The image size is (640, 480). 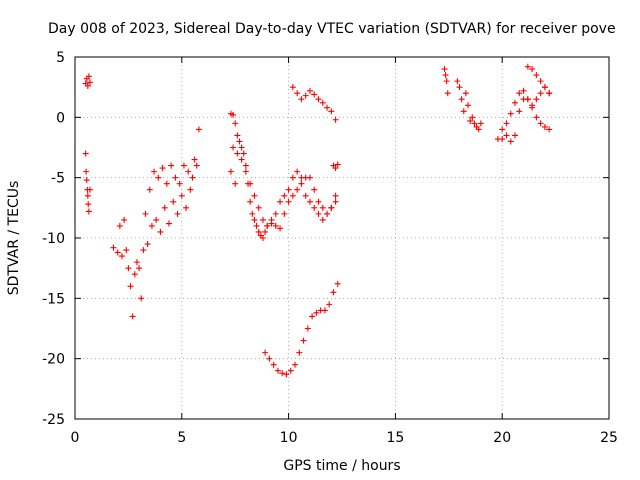 What do you see at coordinates (60, 58) in the screenshot?
I see `y-tick-label: 5` at bounding box center [60, 58].